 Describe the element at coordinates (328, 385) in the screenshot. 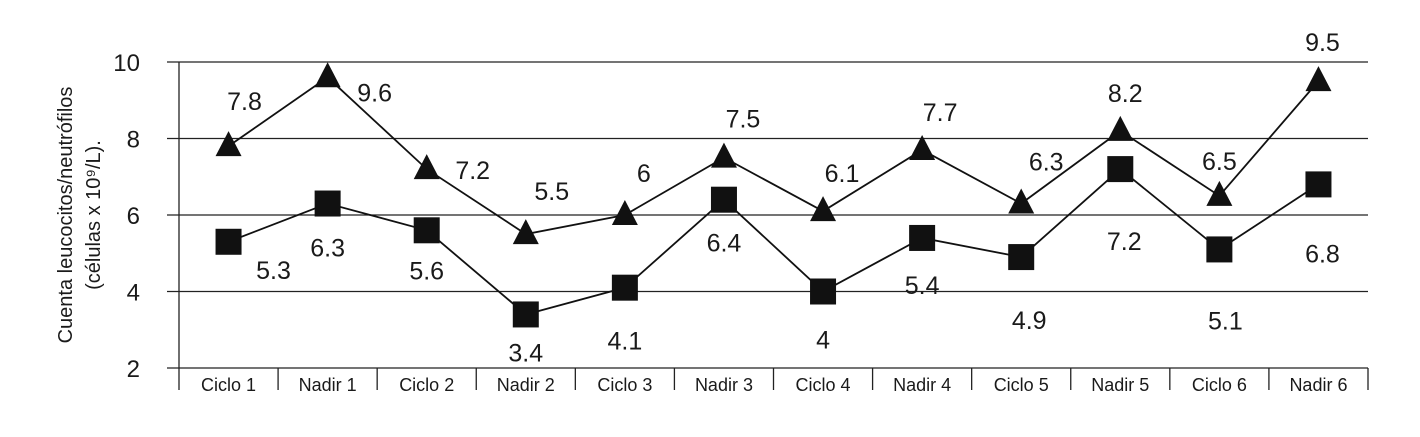

I see `x-tick-label: Nadir 1` at that location.